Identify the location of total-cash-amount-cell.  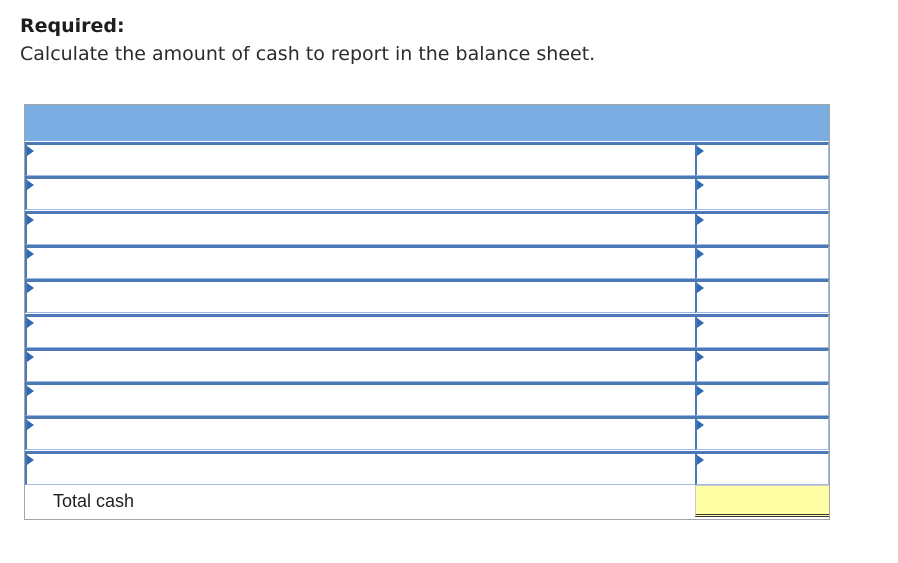
(762, 501).